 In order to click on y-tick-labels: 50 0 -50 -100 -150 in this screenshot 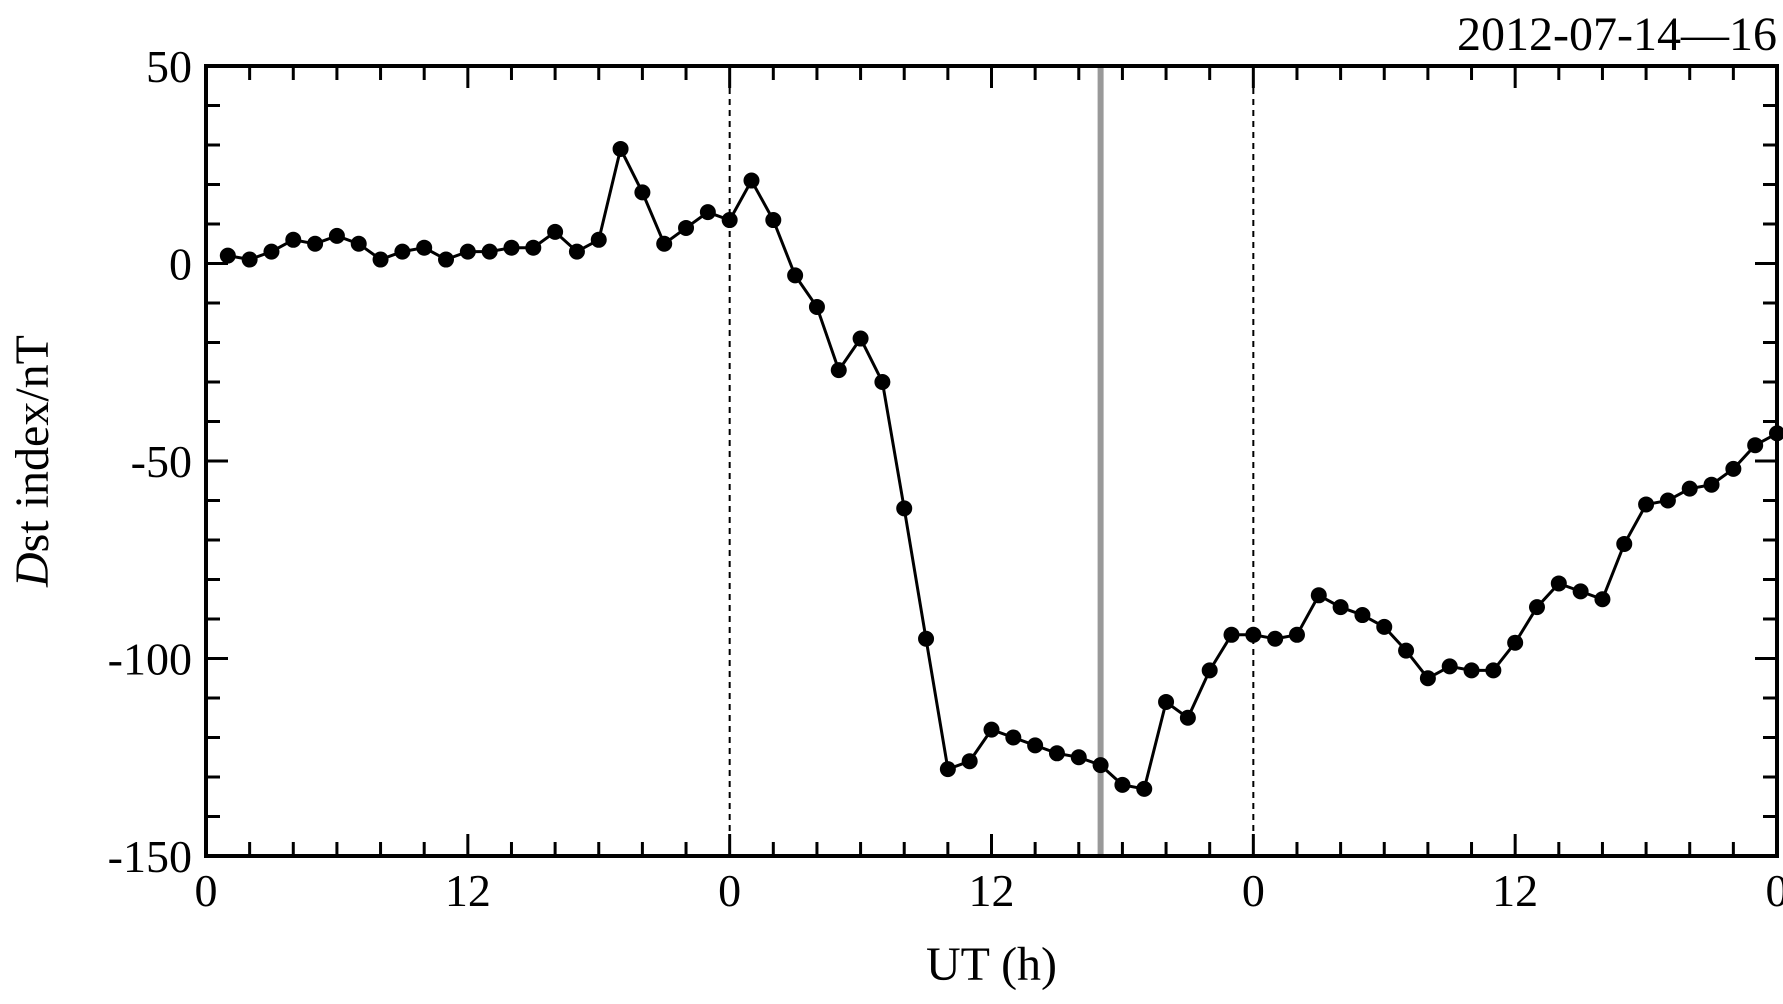, I will do `click(150, 461)`.